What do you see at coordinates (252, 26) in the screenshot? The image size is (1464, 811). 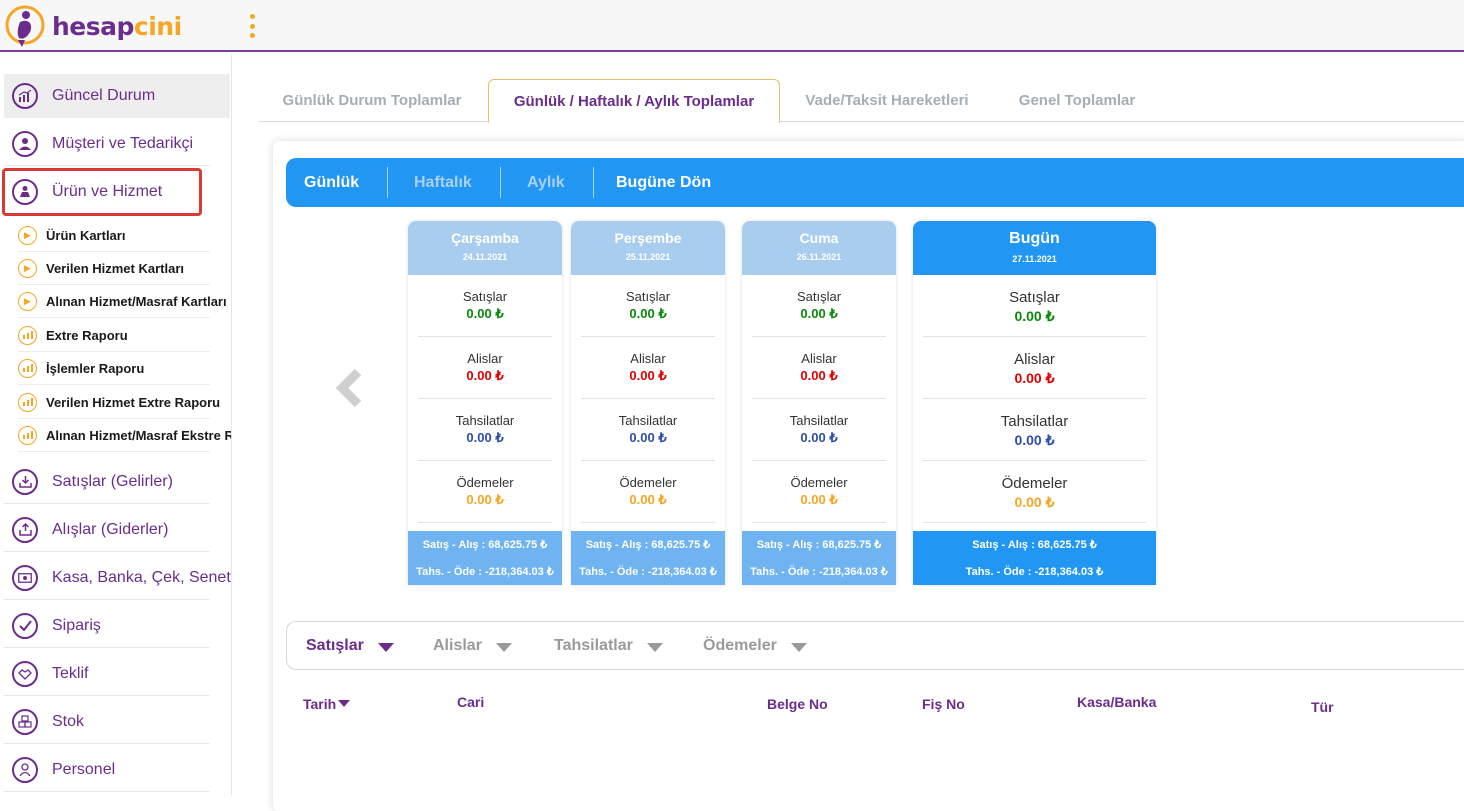 I see `more-menu-icon` at bounding box center [252, 26].